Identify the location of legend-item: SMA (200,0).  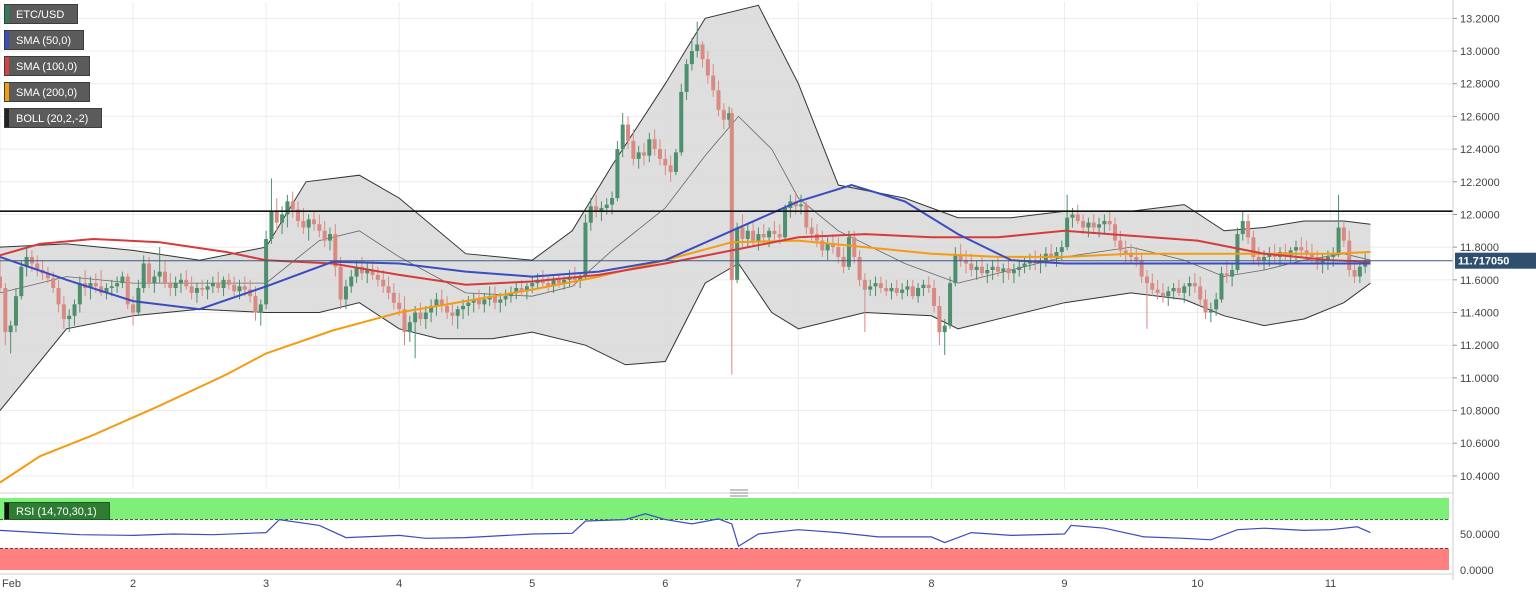
(47, 92).